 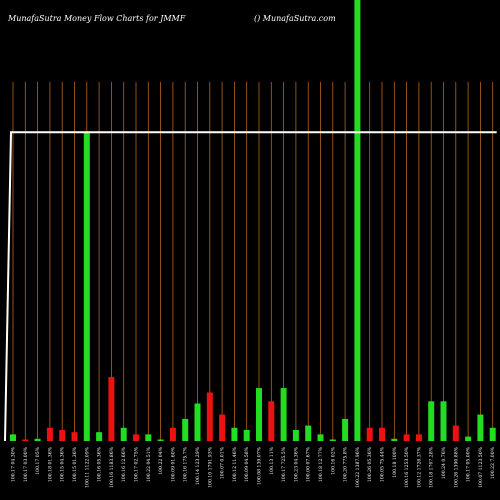 I want to click on x-tick-label: 100.11 1122.09%, so click(x=87, y=467).